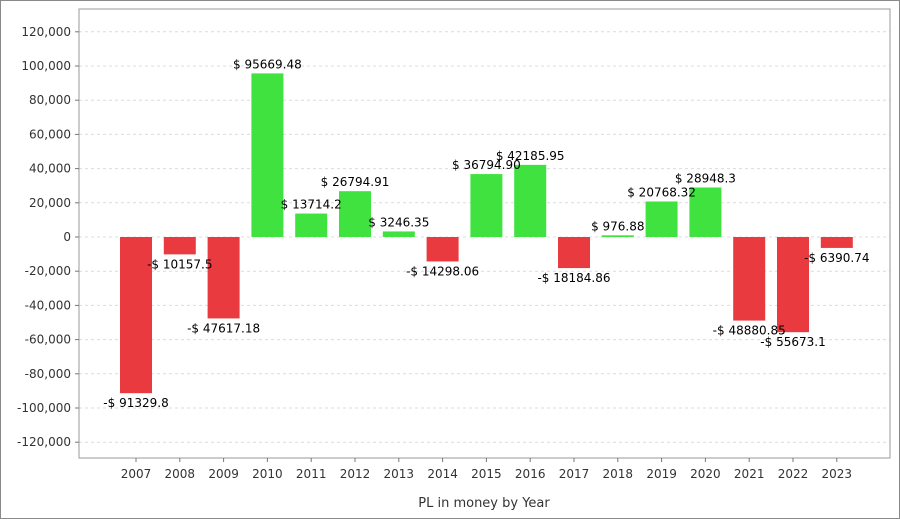 Image resolution: width=900 pixels, height=520 pixels. What do you see at coordinates (398, 234) in the screenshot?
I see `bar-2013` at bounding box center [398, 234].